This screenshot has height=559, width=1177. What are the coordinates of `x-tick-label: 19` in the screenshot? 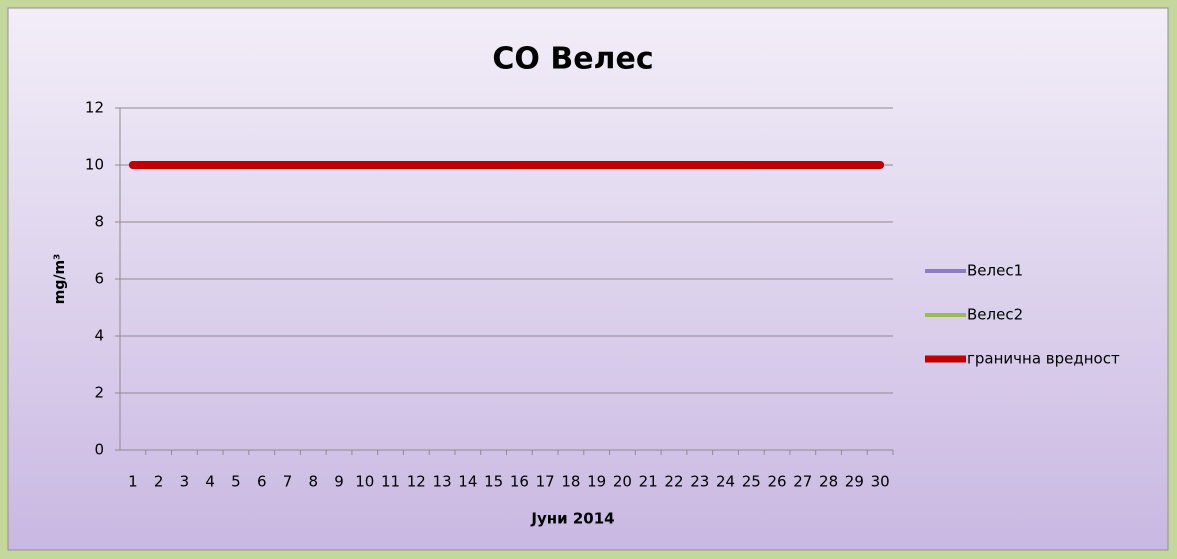 It's located at (596, 482).